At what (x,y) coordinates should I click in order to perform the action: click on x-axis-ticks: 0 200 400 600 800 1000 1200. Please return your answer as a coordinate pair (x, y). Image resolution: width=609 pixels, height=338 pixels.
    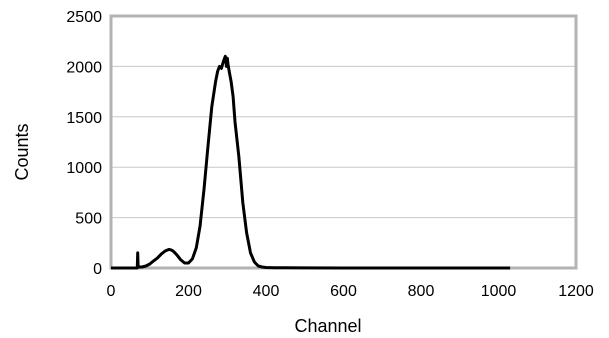
    Looking at the image, I should click on (350, 291).